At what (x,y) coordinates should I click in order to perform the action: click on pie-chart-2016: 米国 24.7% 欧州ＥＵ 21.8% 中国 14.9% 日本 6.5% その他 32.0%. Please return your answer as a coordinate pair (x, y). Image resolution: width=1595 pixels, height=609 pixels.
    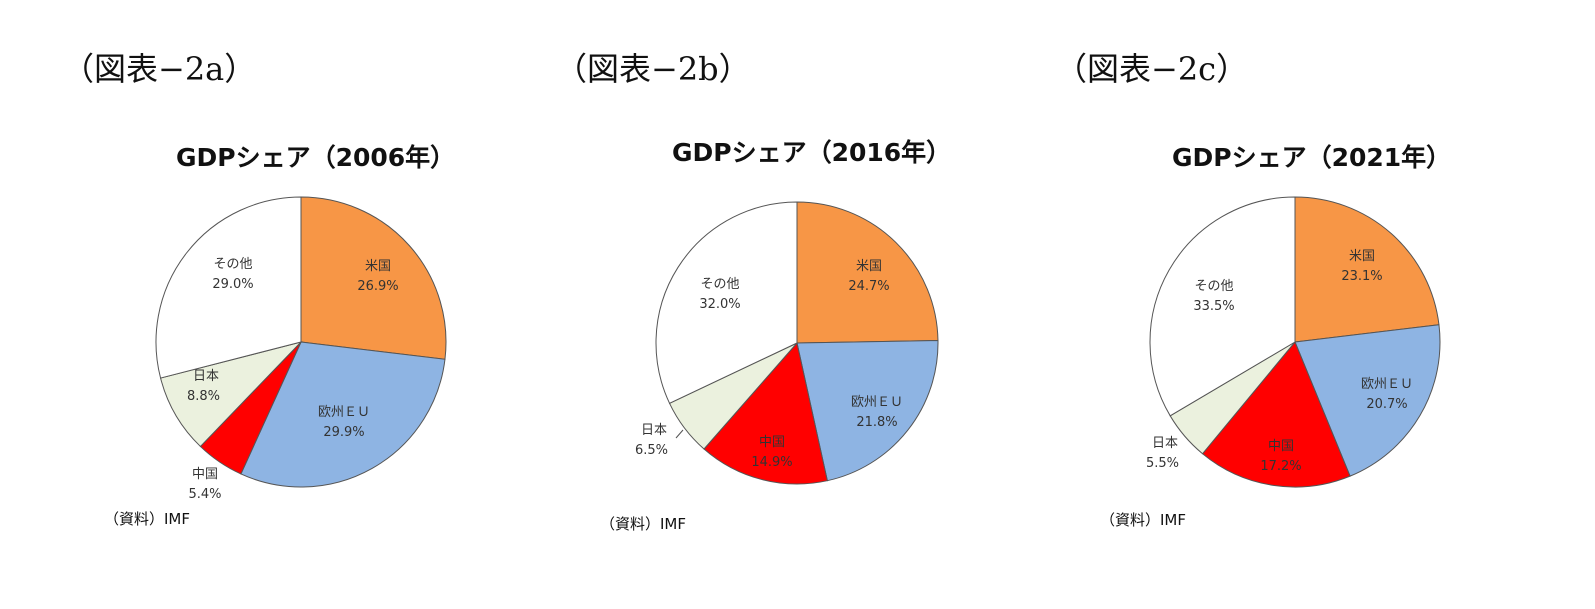
    Looking at the image, I should click on (787, 343).